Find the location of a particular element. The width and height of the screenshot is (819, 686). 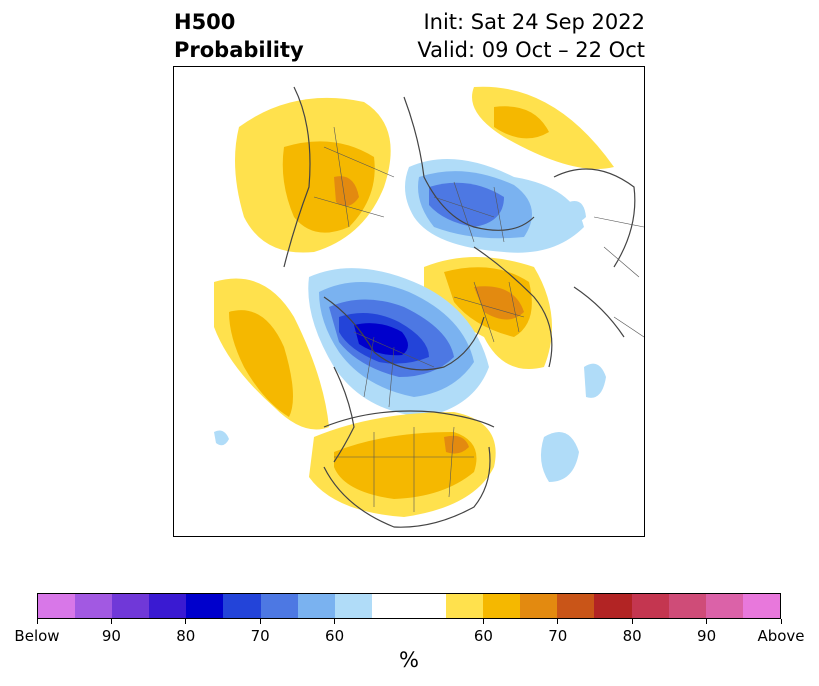

colorbar-labels: Below 90 80 70 60 60 70 80 90 Above is located at coordinates (409, 637).